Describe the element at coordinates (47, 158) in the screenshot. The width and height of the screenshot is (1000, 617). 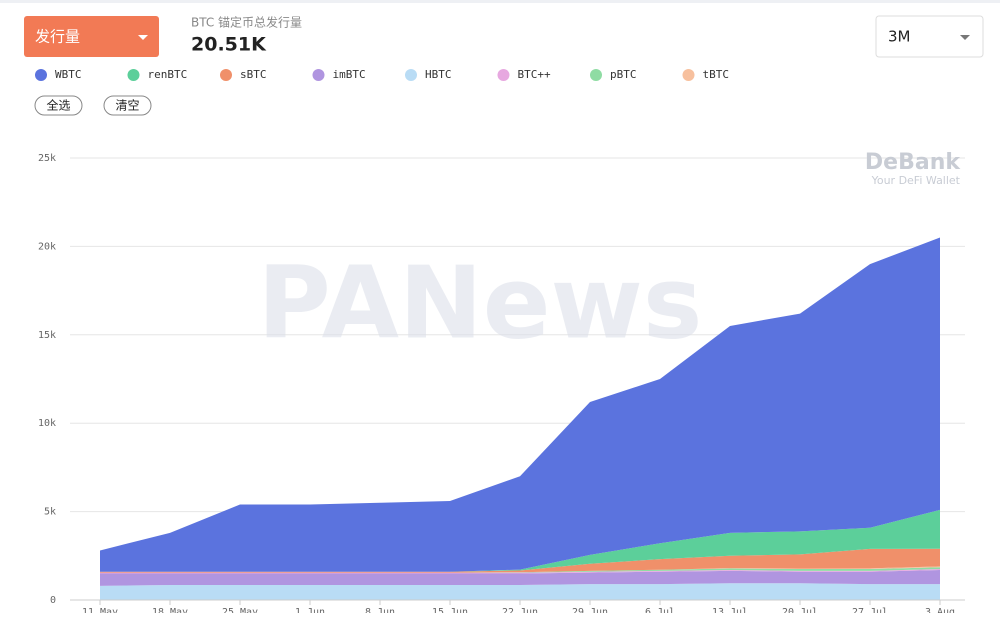
I see `y-tick-label: 25k` at that location.